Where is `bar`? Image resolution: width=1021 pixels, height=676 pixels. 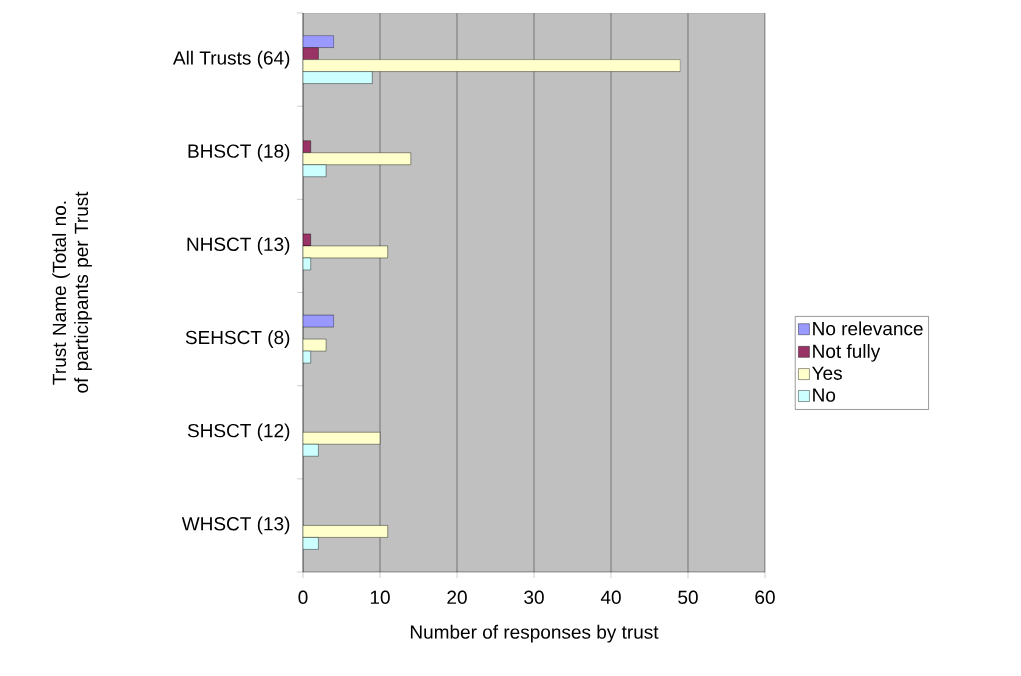 bar is located at coordinates (338, 77).